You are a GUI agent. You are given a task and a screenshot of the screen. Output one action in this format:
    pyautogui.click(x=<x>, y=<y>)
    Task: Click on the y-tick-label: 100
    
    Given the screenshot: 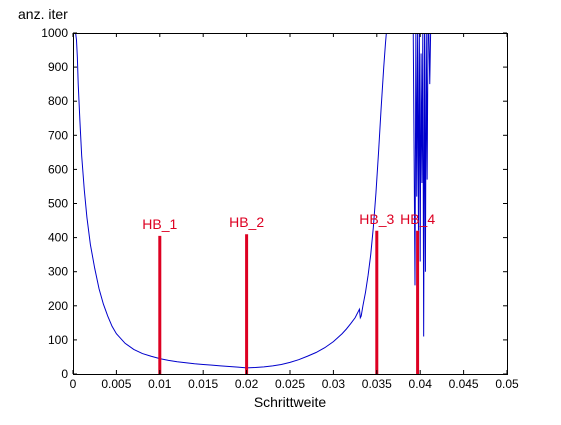 What is the action you would take?
    pyautogui.click(x=58, y=340)
    